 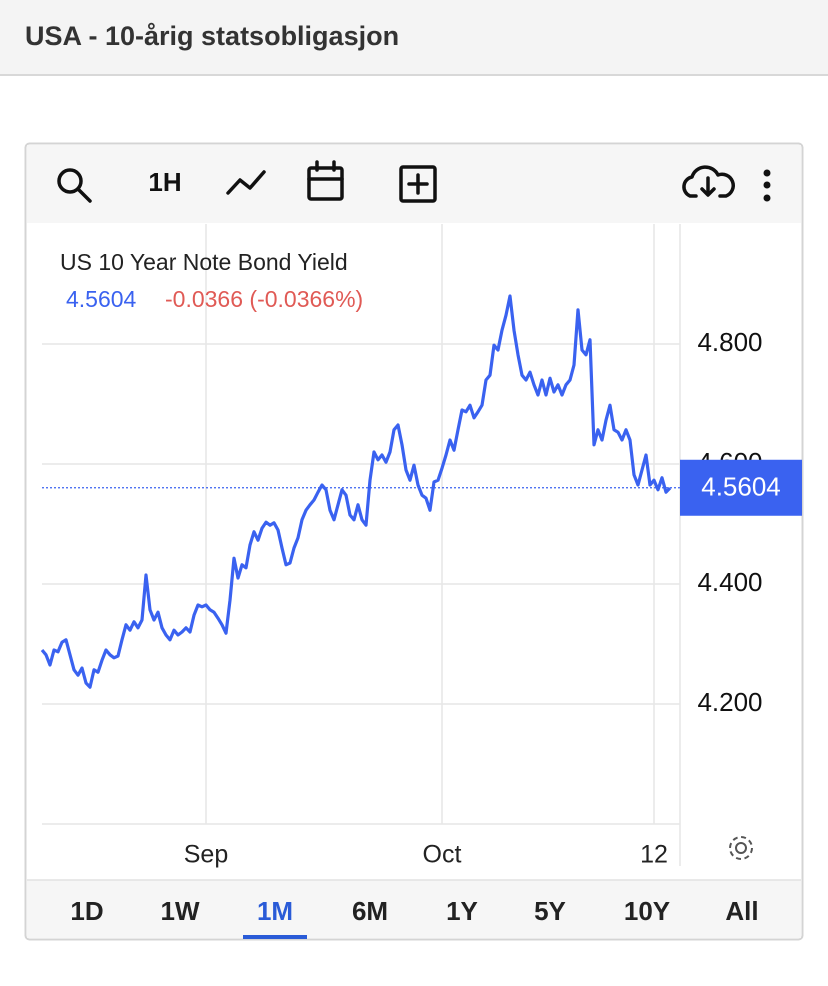 I want to click on range-button: 1D, so click(x=86, y=911).